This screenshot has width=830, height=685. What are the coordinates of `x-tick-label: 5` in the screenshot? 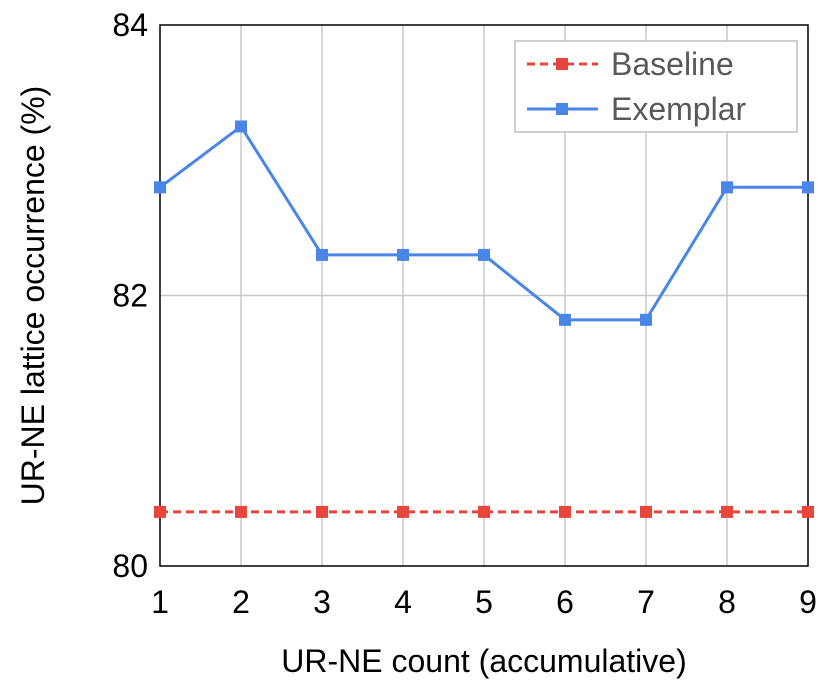 It's located at (484, 602).